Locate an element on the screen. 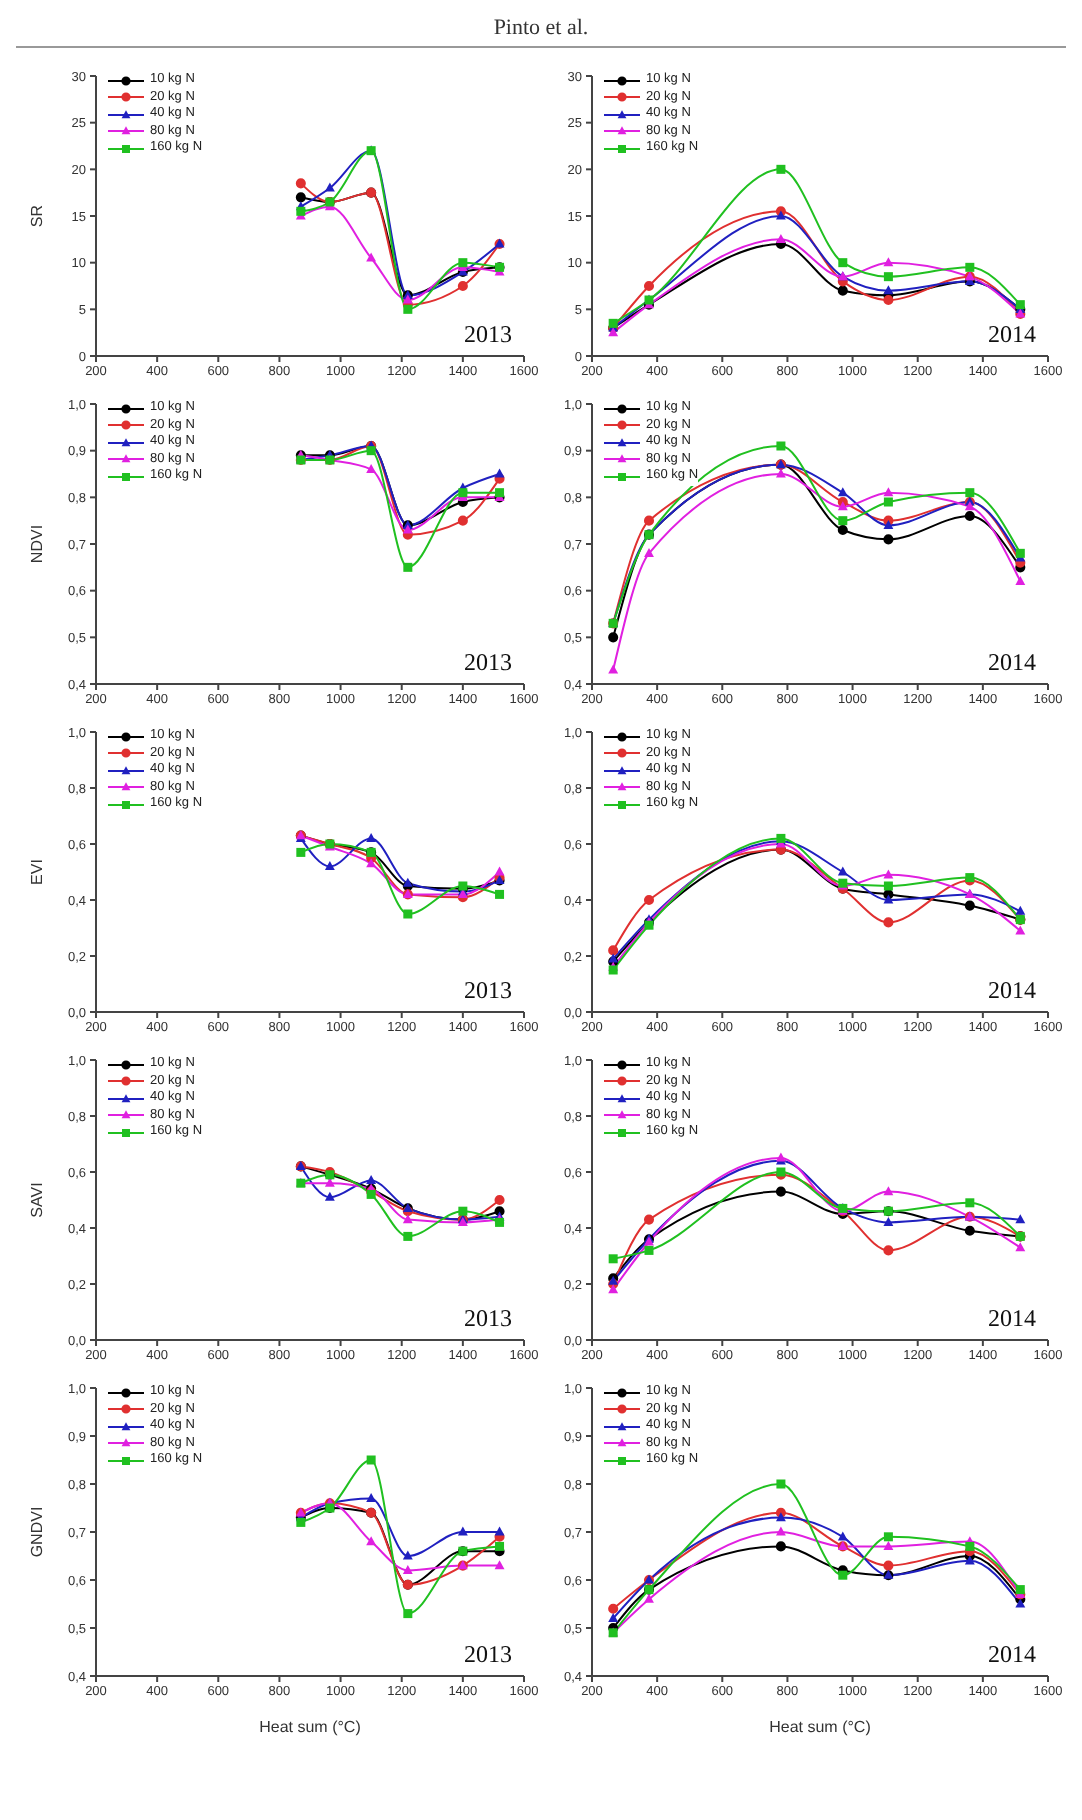  y-axis-title: SR is located at coordinates (36, 216).